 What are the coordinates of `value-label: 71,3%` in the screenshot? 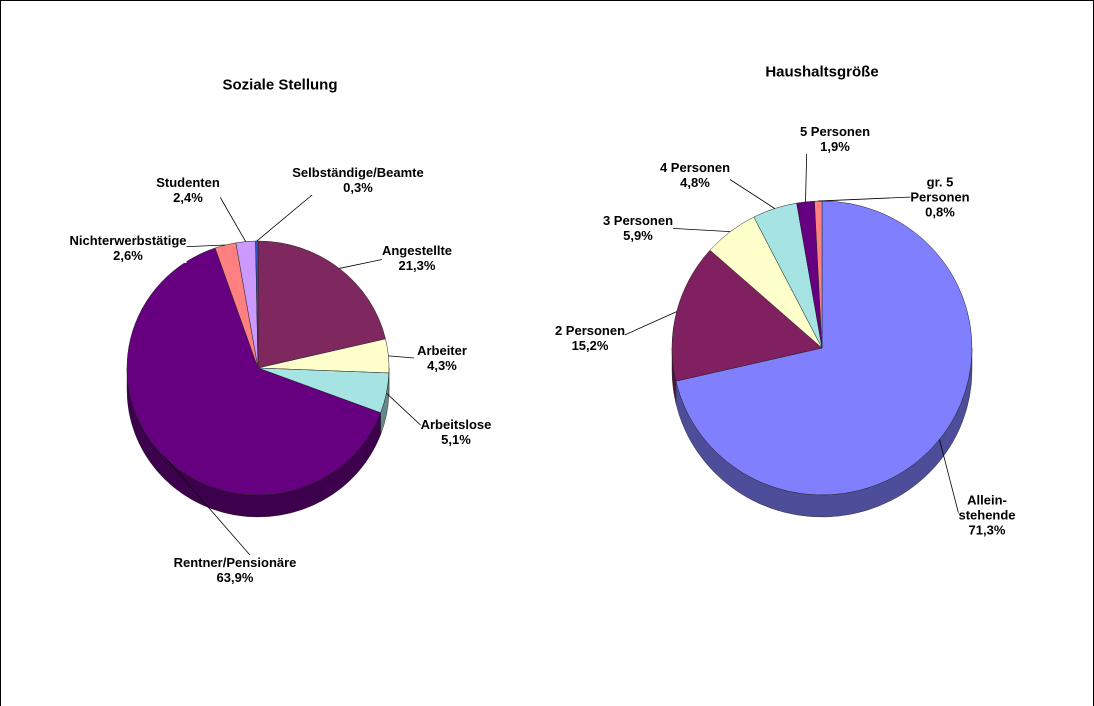 It's located at (987, 530).